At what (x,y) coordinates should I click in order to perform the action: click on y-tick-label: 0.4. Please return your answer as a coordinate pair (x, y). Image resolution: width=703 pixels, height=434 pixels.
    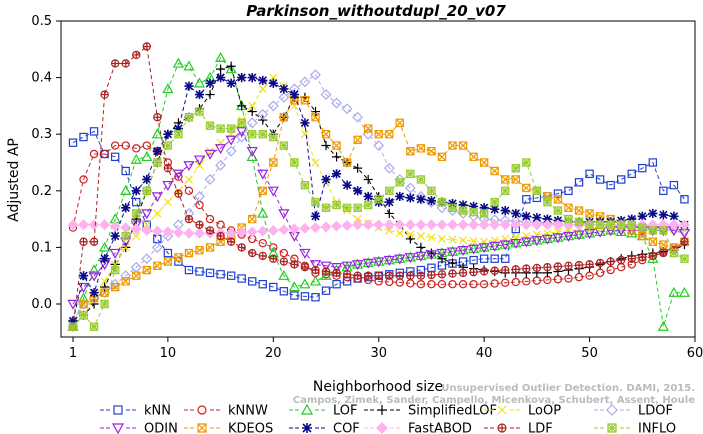
    Looking at the image, I should click on (41, 78).